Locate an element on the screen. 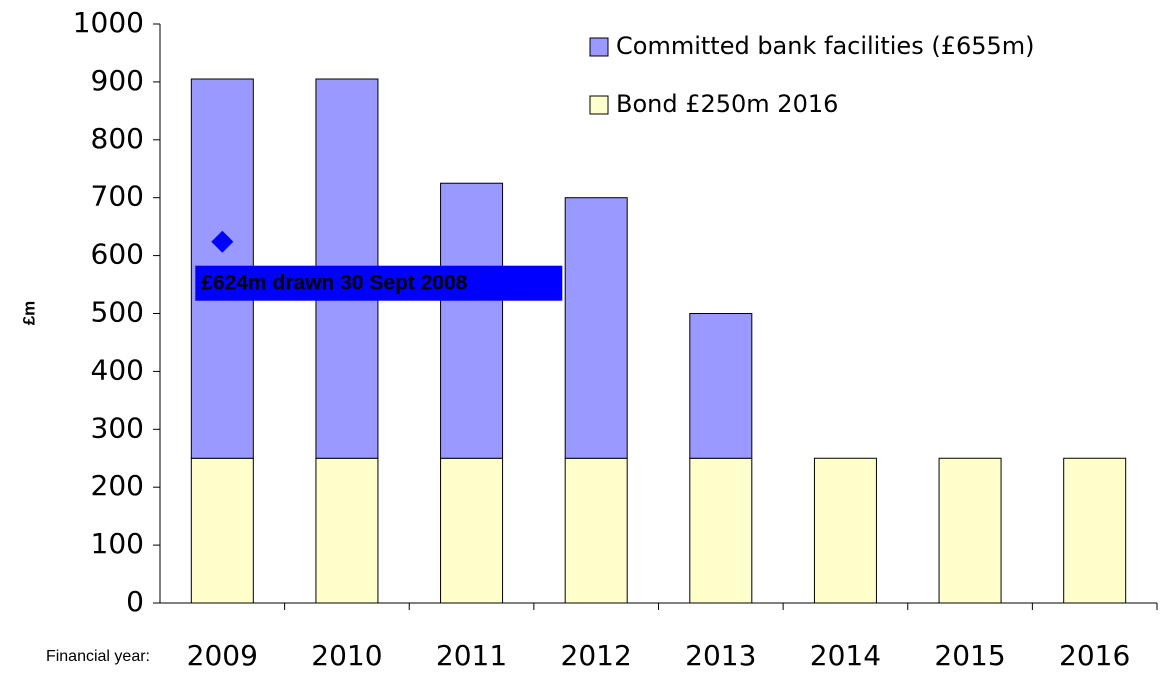 The width and height of the screenshot is (1169, 674). x-tick-label: 2015 is located at coordinates (969, 655).